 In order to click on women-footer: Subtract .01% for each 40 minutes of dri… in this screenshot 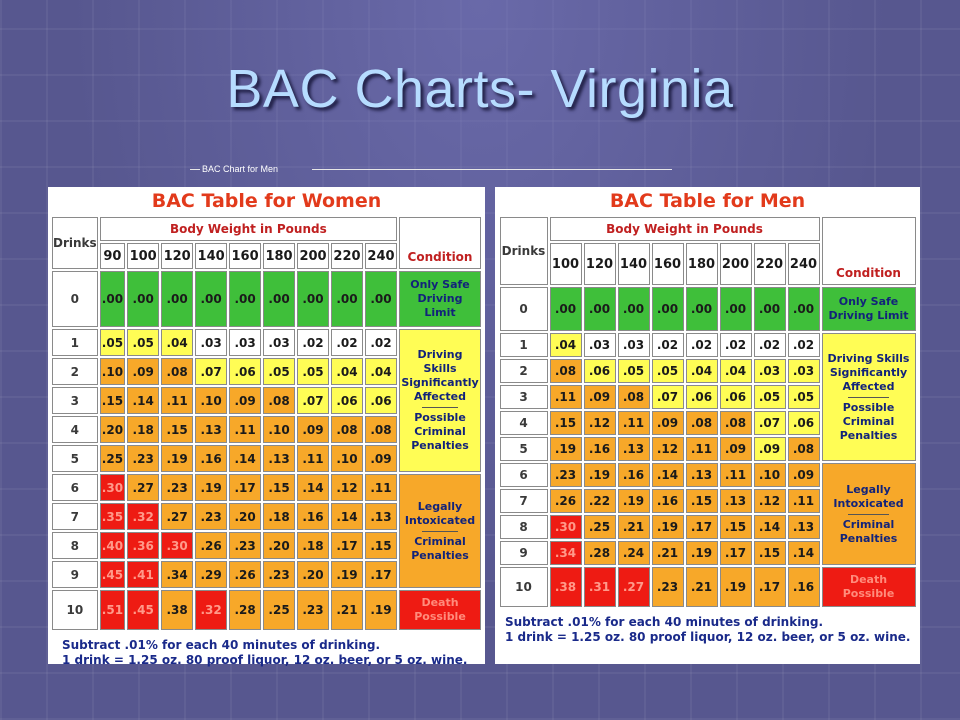, I will do `click(266, 653)`.